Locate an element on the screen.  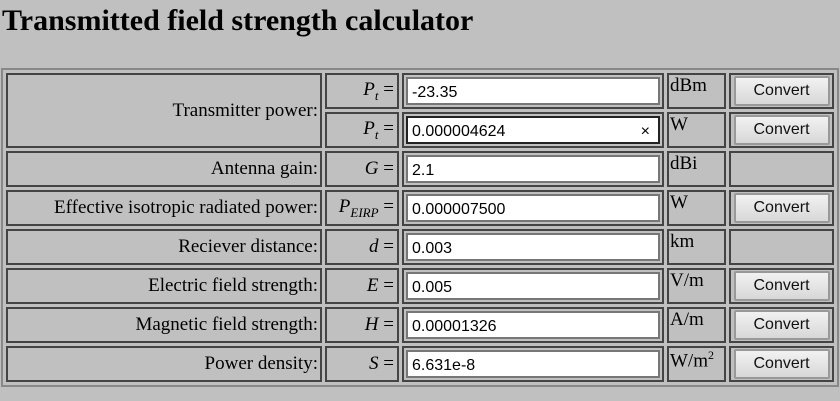
label: Antenna gain: is located at coordinates (164, 169).